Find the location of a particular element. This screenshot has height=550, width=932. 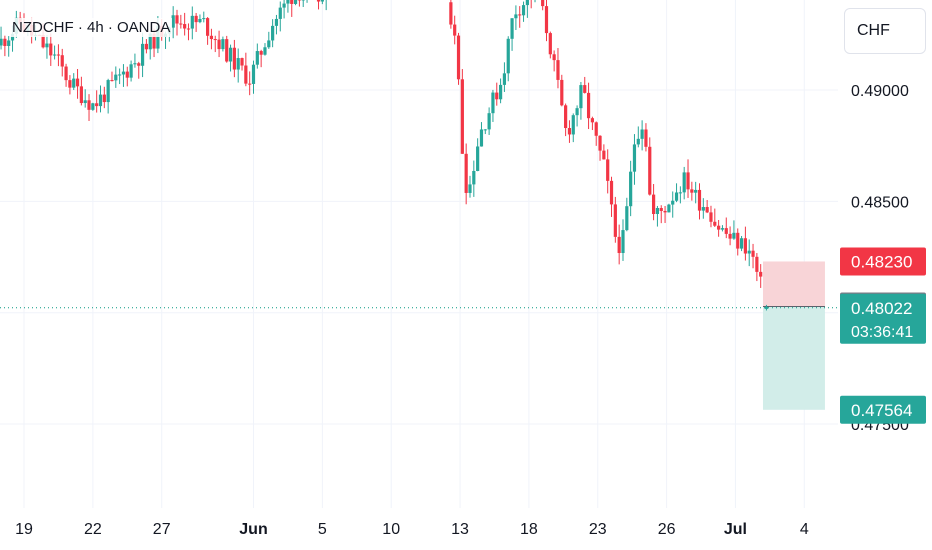

time-tick-label: 13 is located at coordinates (460, 529).